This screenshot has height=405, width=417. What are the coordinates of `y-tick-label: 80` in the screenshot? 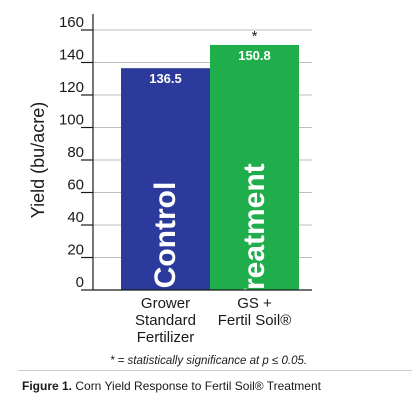 It's located at (75, 152).